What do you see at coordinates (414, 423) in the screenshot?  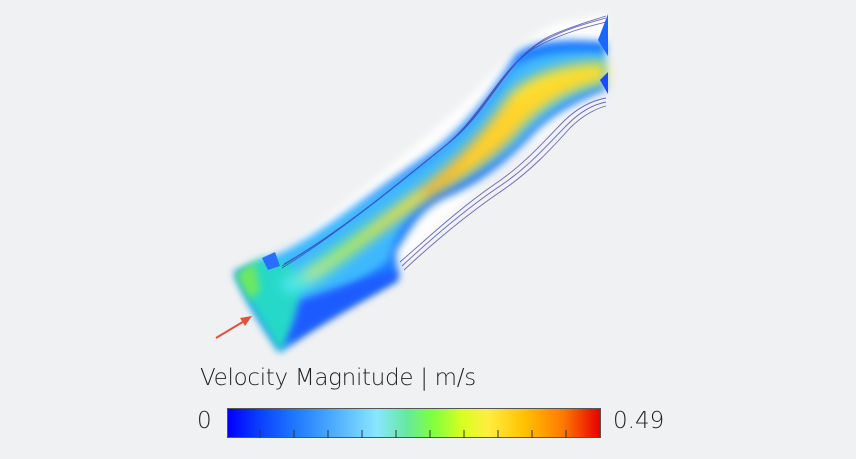 I see `colorbar` at bounding box center [414, 423].